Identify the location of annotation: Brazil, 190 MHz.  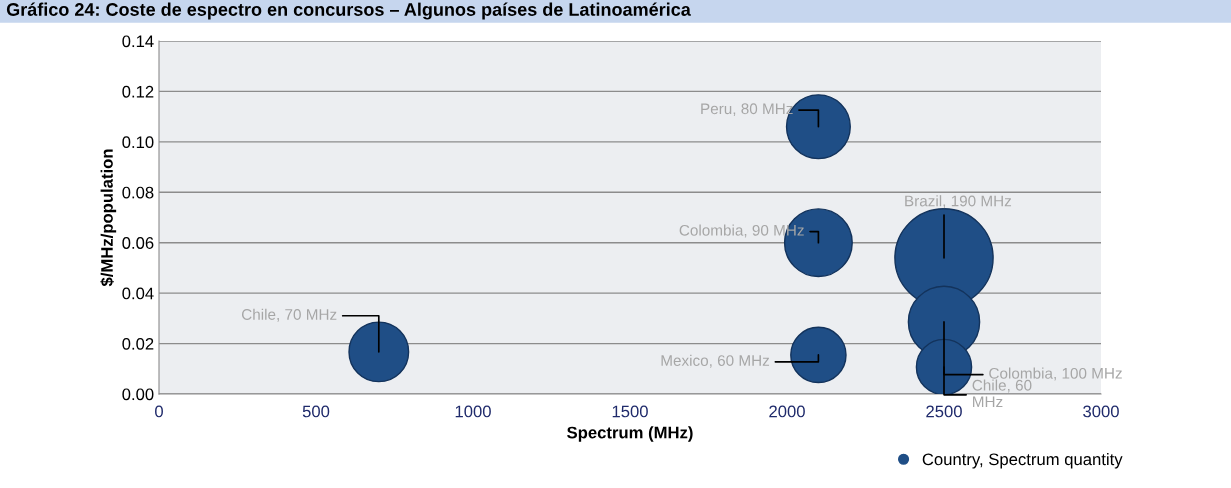
(958, 202).